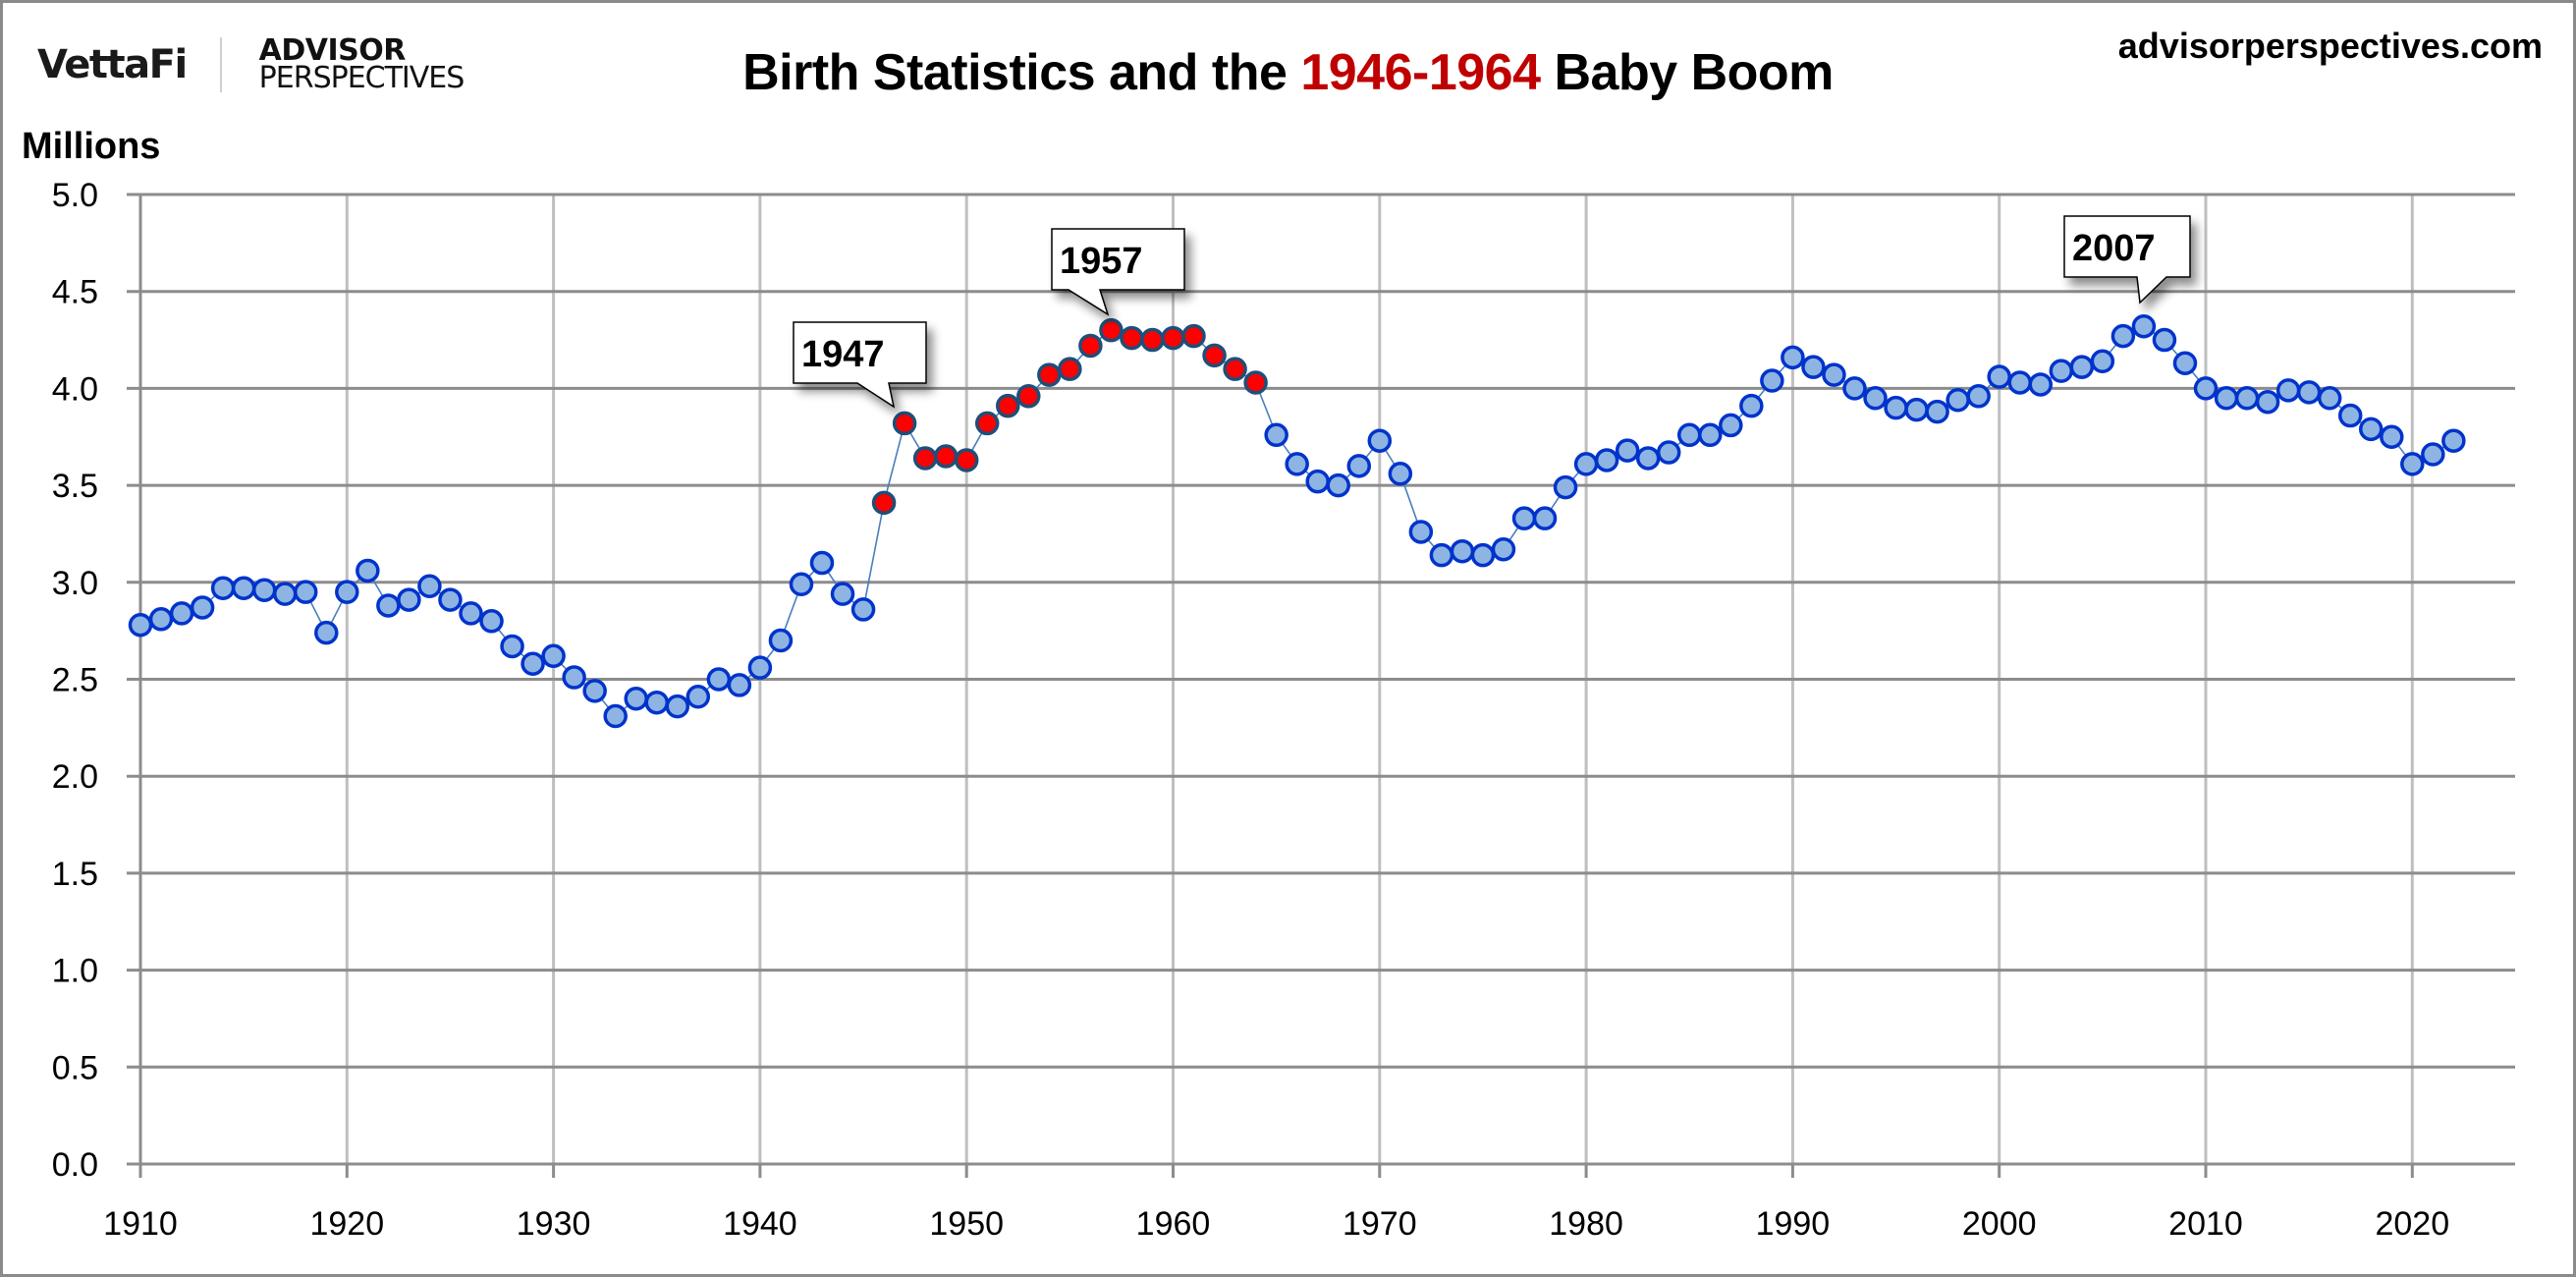  What do you see at coordinates (75, 584) in the screenshot?
I see `y-tick-label: 3.0` at bounding box center [75, 584].